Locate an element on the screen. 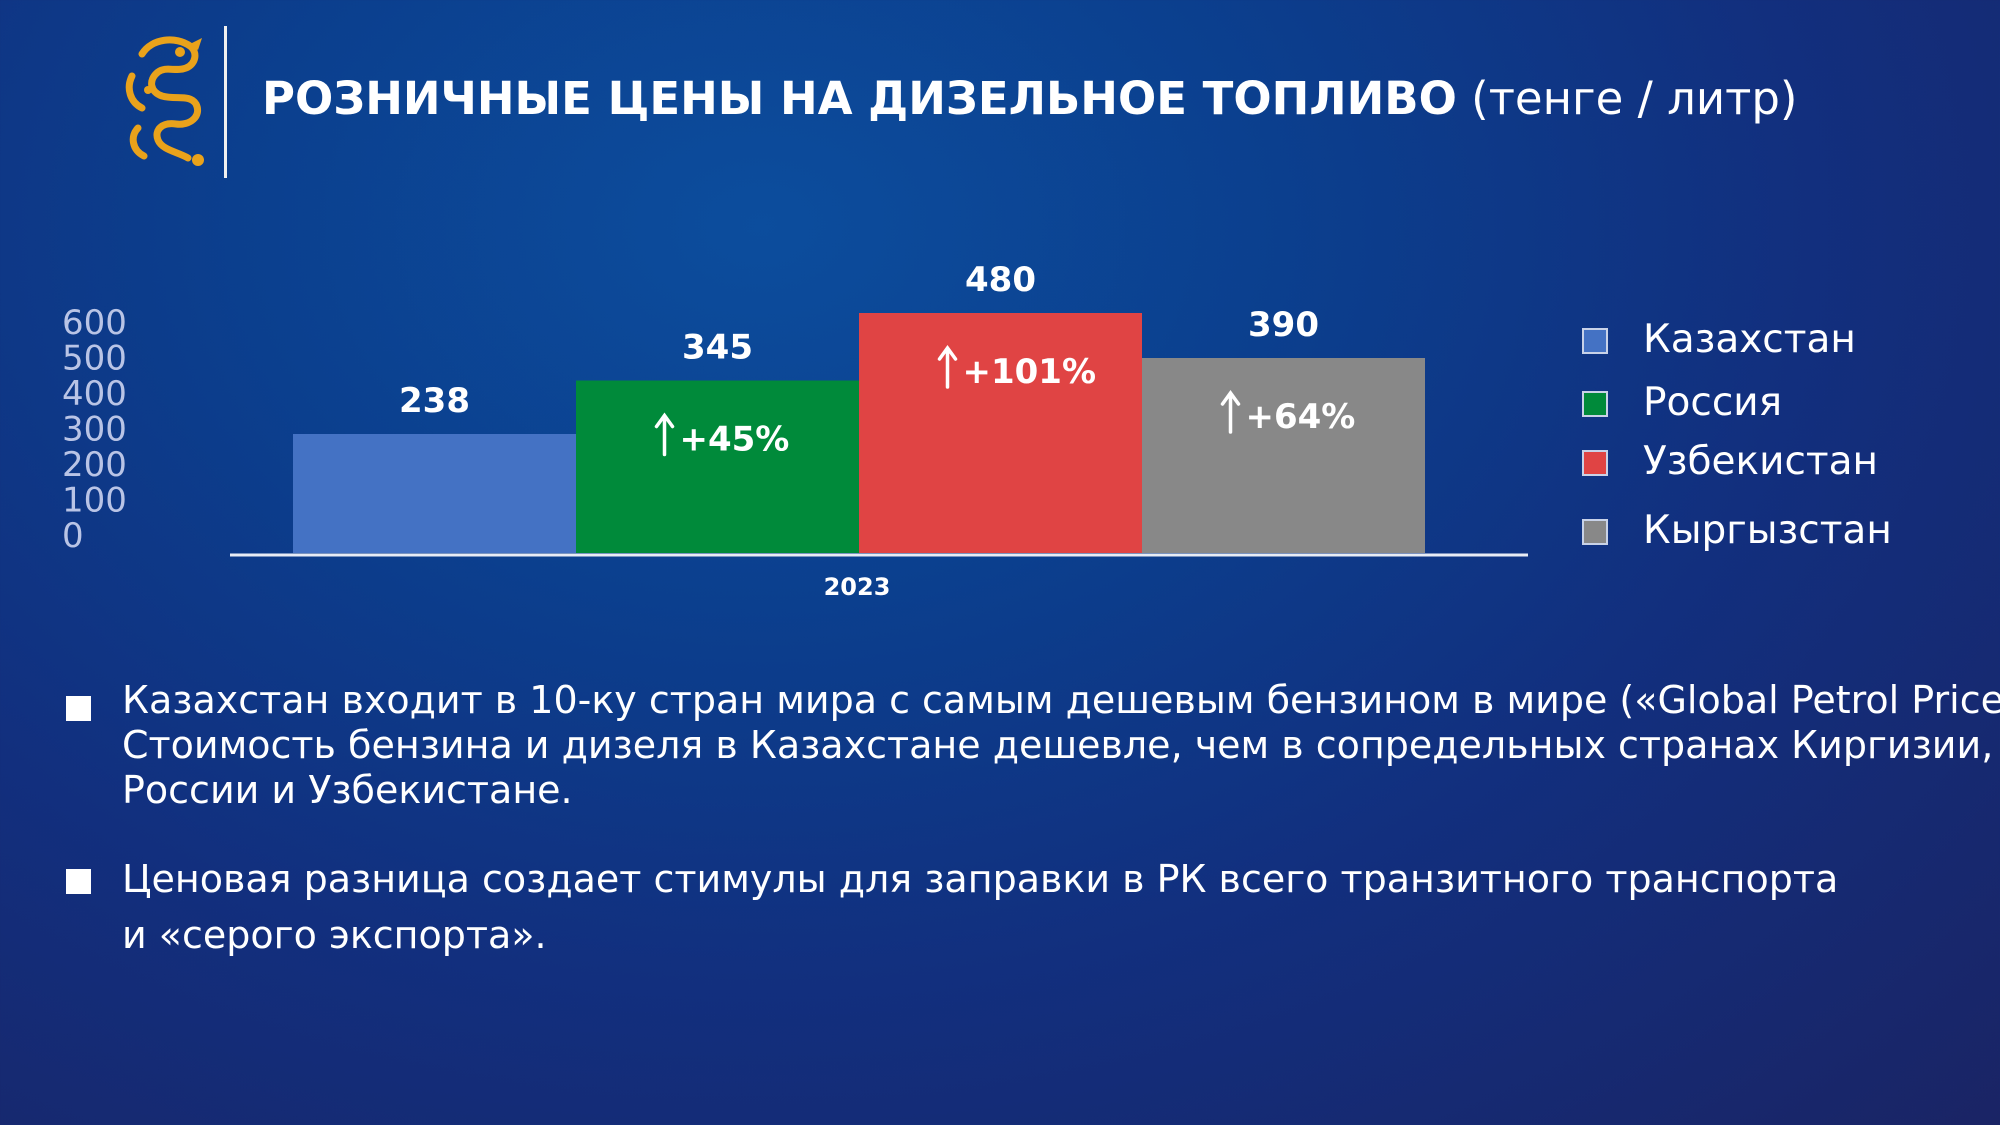  legend-label-uzbekistan: Узбекистан is located at coordinates (1761, 461).